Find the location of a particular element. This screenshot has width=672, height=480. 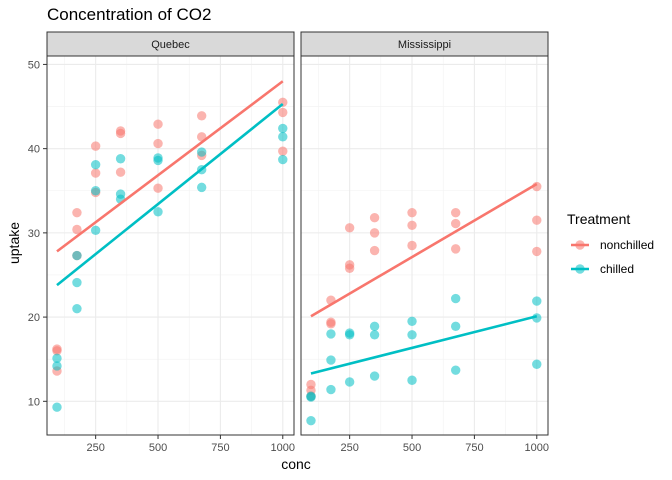

legend-title: Treatment is located at coordinates (598, 219).